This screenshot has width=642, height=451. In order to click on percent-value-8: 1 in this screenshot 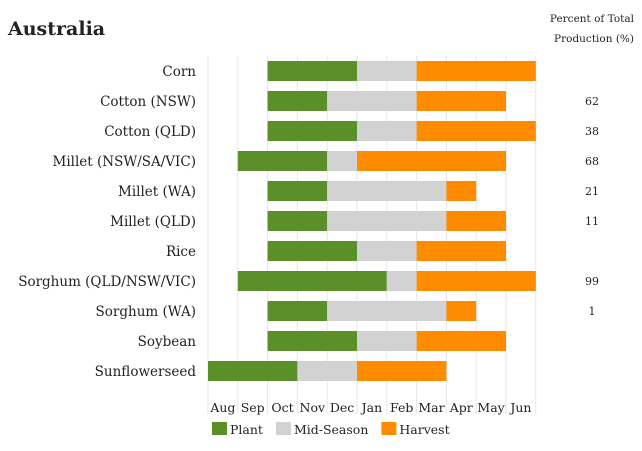, I will do `click(592, 311)`.